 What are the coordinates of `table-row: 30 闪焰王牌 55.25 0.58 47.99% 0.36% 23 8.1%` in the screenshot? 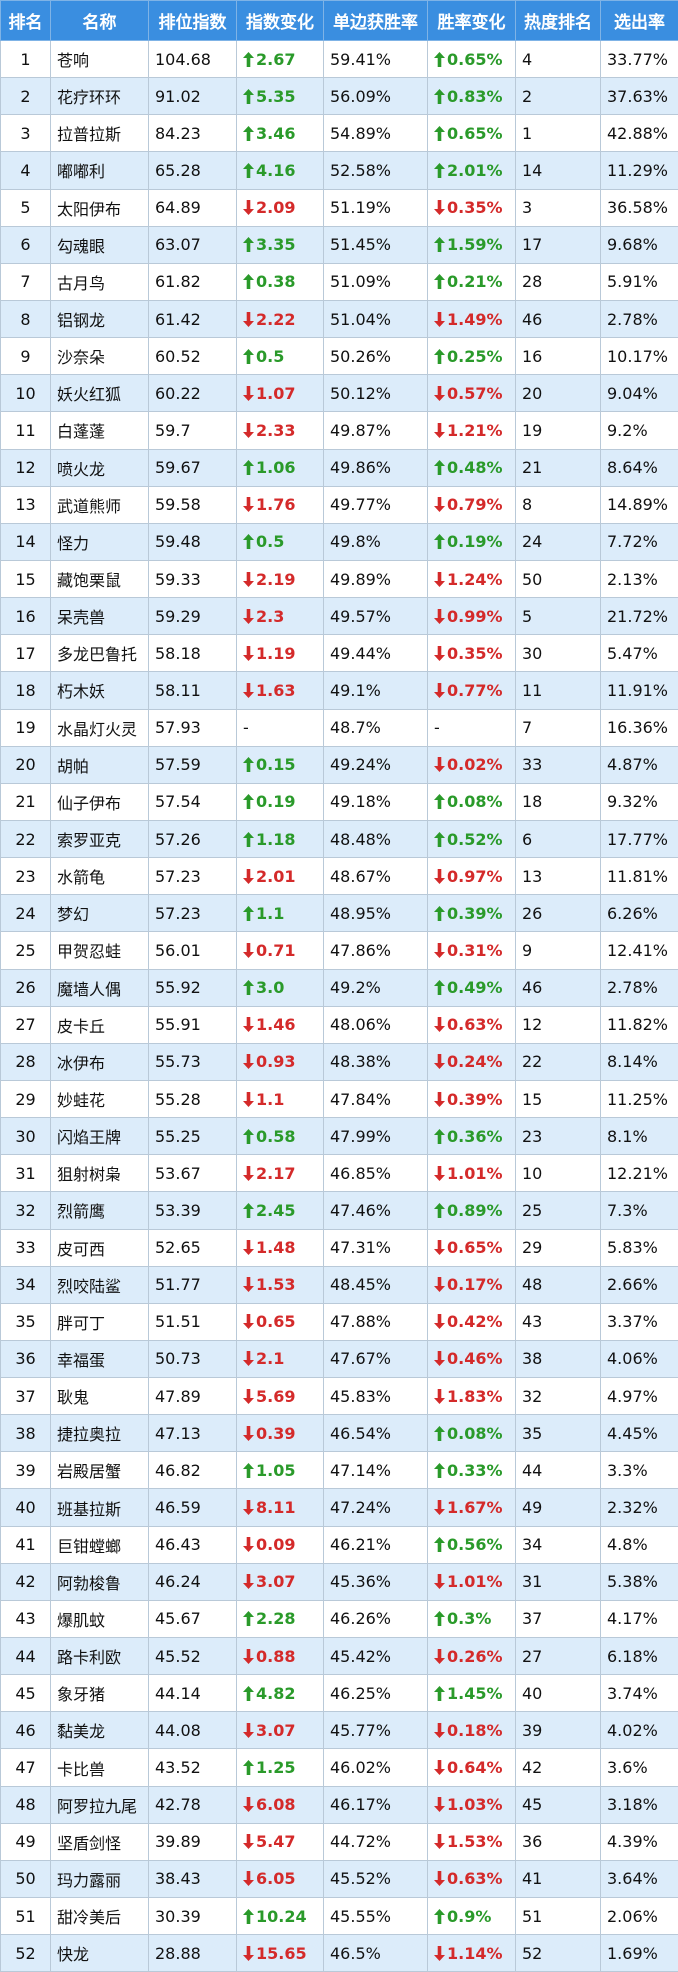 It's located at (339, 1136).